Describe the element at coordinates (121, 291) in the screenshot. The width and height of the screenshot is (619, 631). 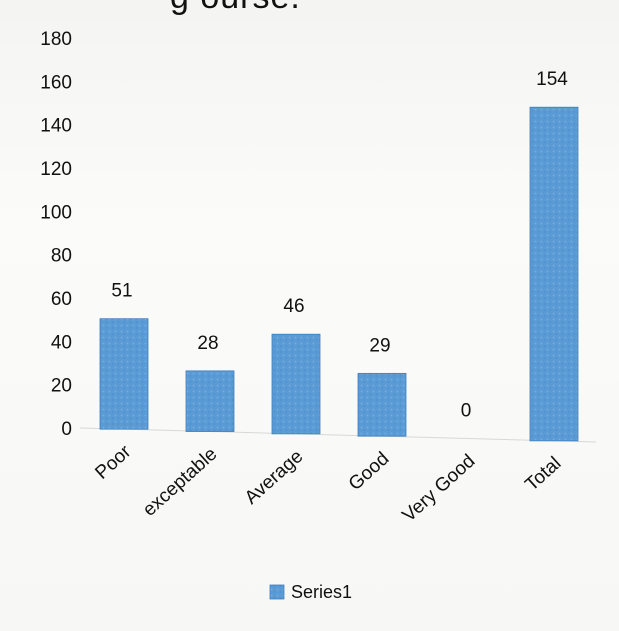
I see `data-label: 51` at that location.